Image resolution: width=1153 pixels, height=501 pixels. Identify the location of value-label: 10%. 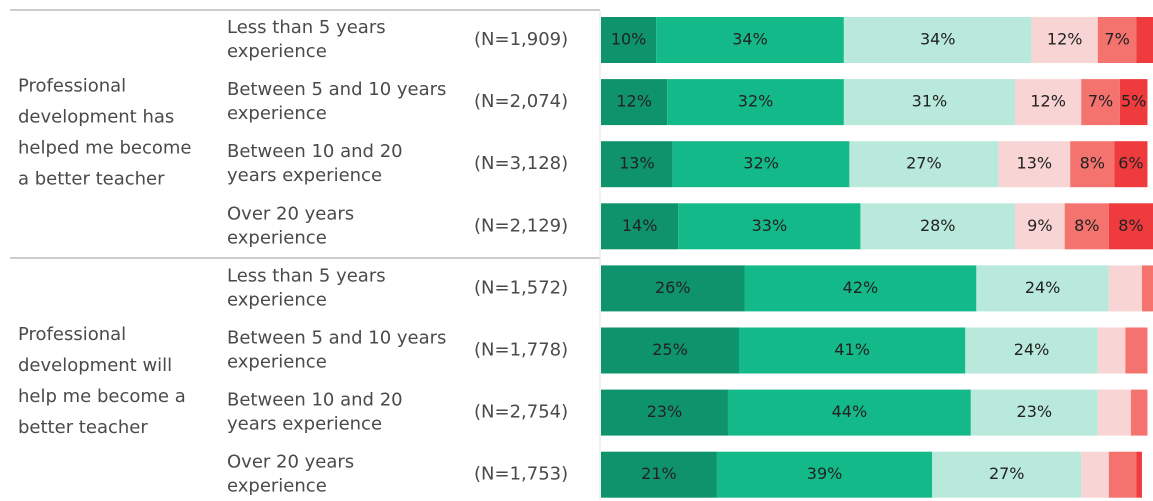
(629, 39).